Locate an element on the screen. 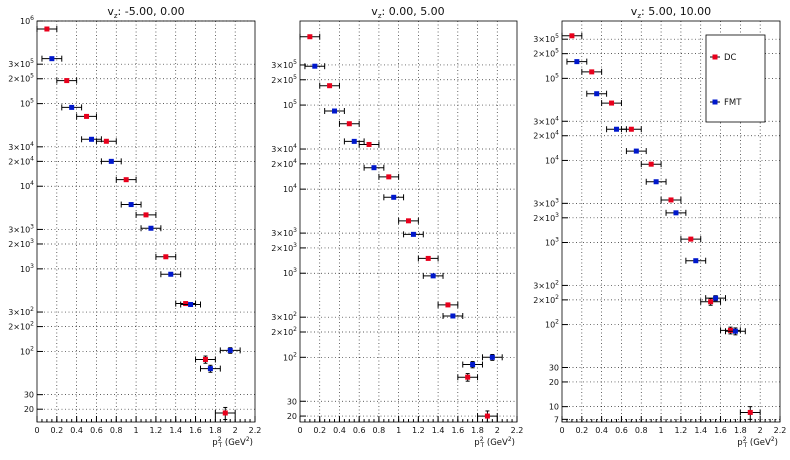 This screenshot has width=790, height=460. y-tick-label: 20 is located at coordinates (292, 416).